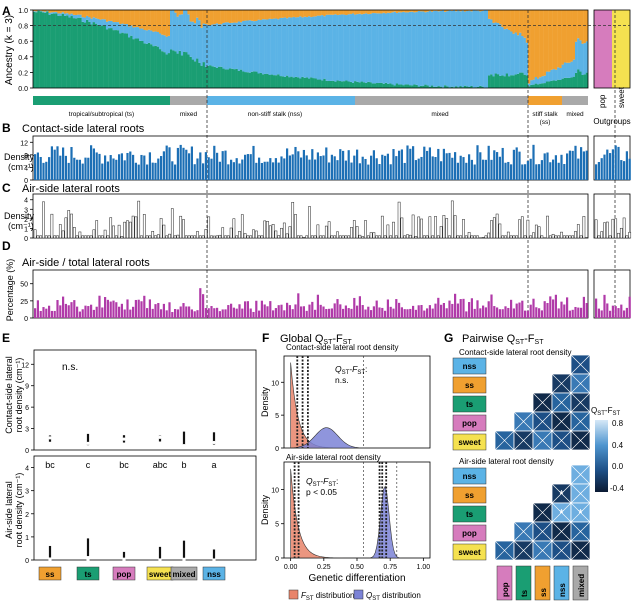 Image resolution: width=640 pixels, height=604 pixels. Describe the element at coordinates (277, 449) in the screenshot. I see `panel-f-ytick-label: 0` at that location.